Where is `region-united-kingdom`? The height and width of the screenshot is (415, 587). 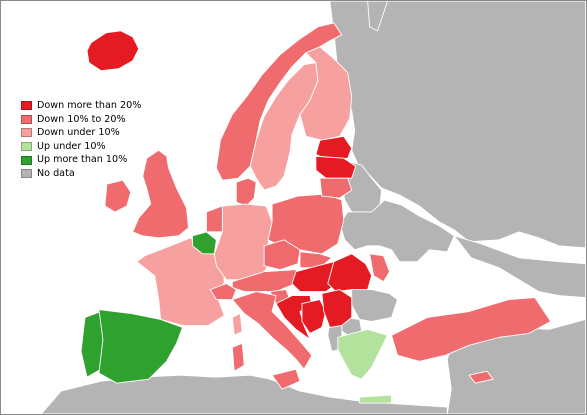
region-united-kingdom is located at coordinates (160, 194).